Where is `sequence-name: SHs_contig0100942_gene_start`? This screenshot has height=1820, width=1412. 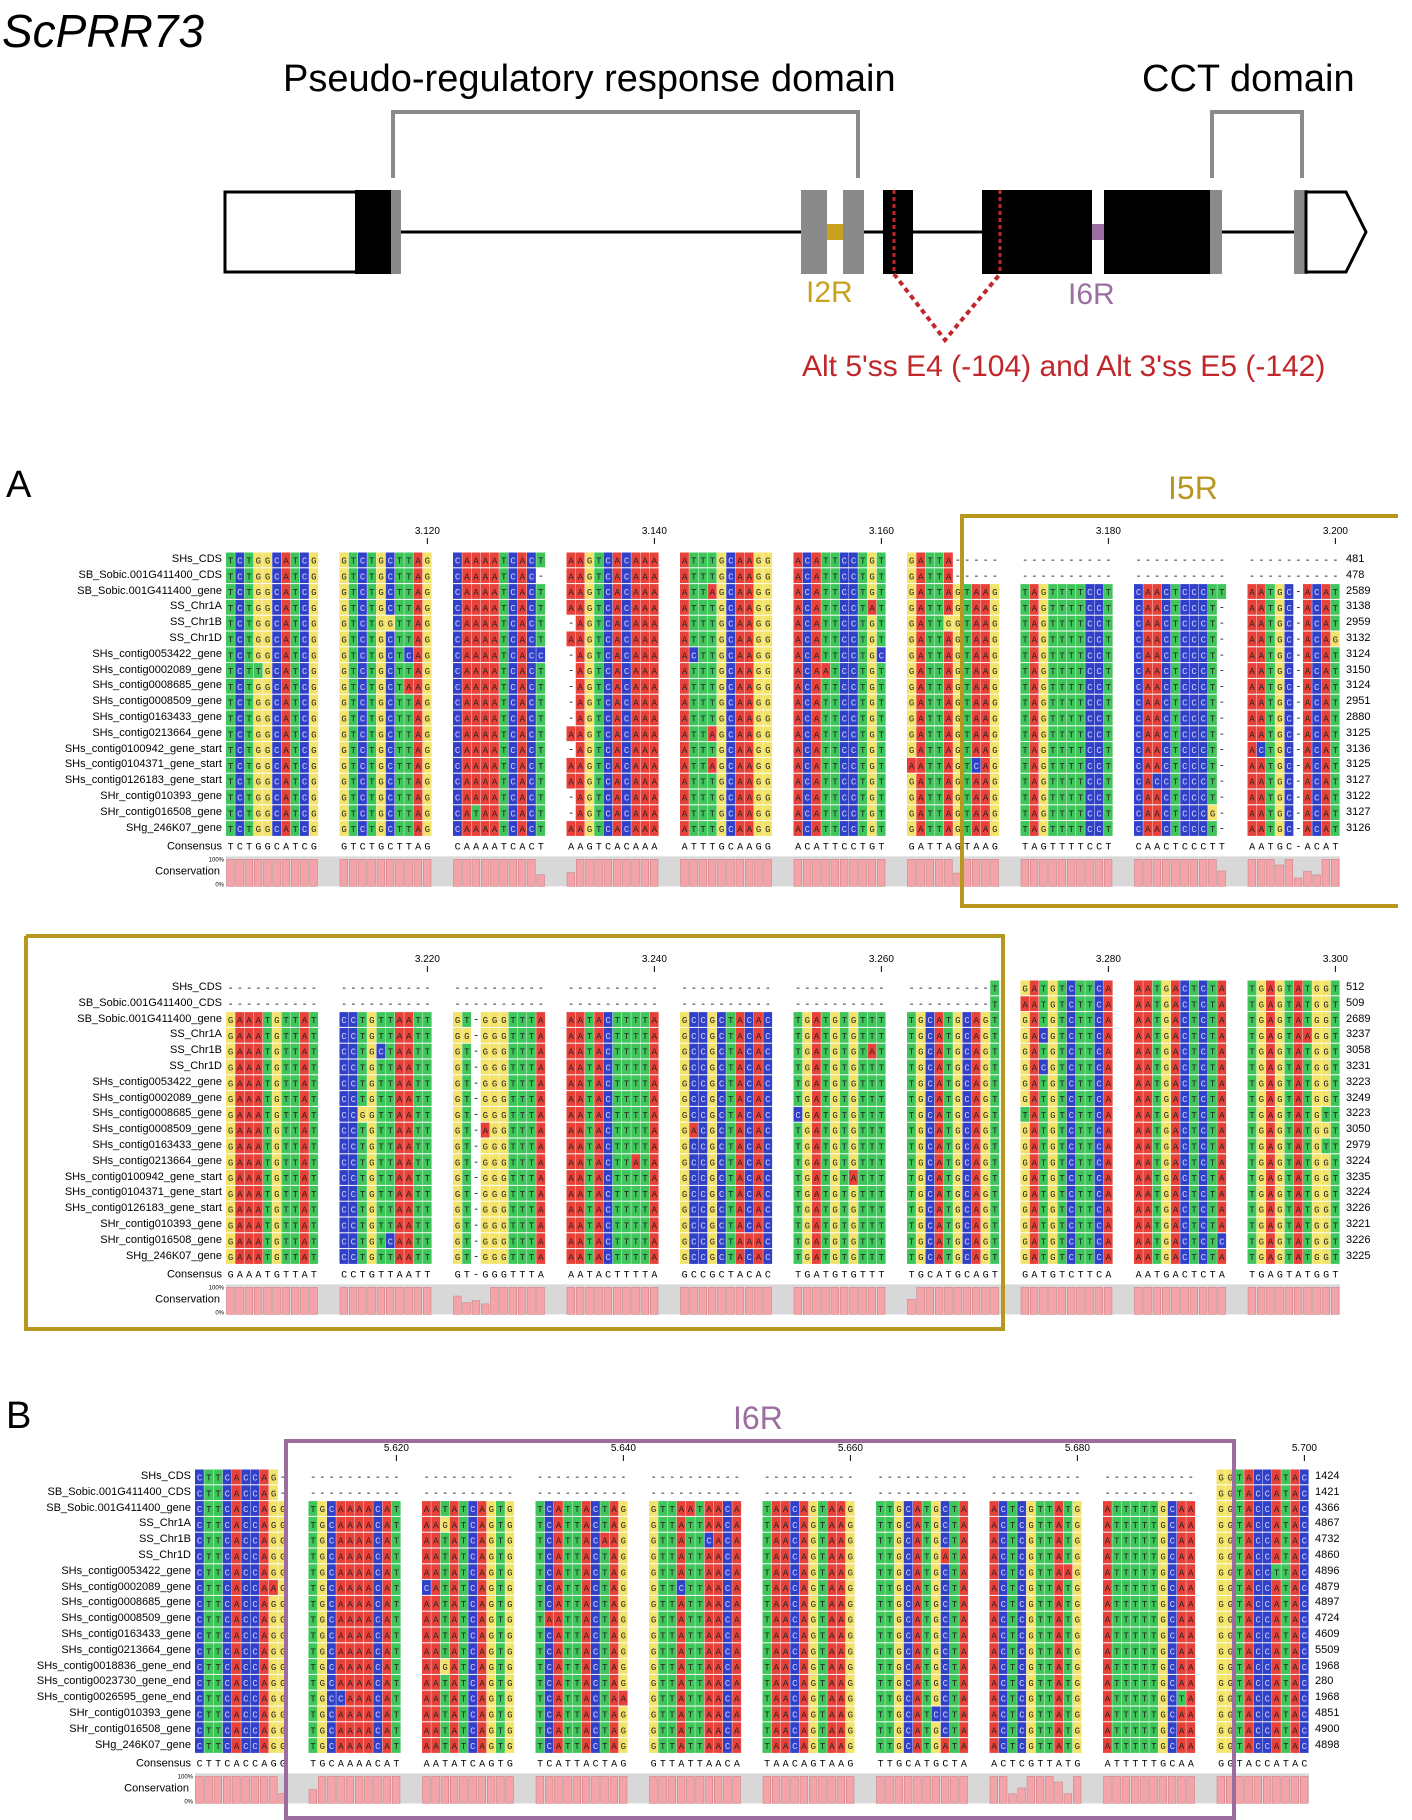 sequence-name: SHs_contig0100942_gene_start is located at coordinates (111, 750).